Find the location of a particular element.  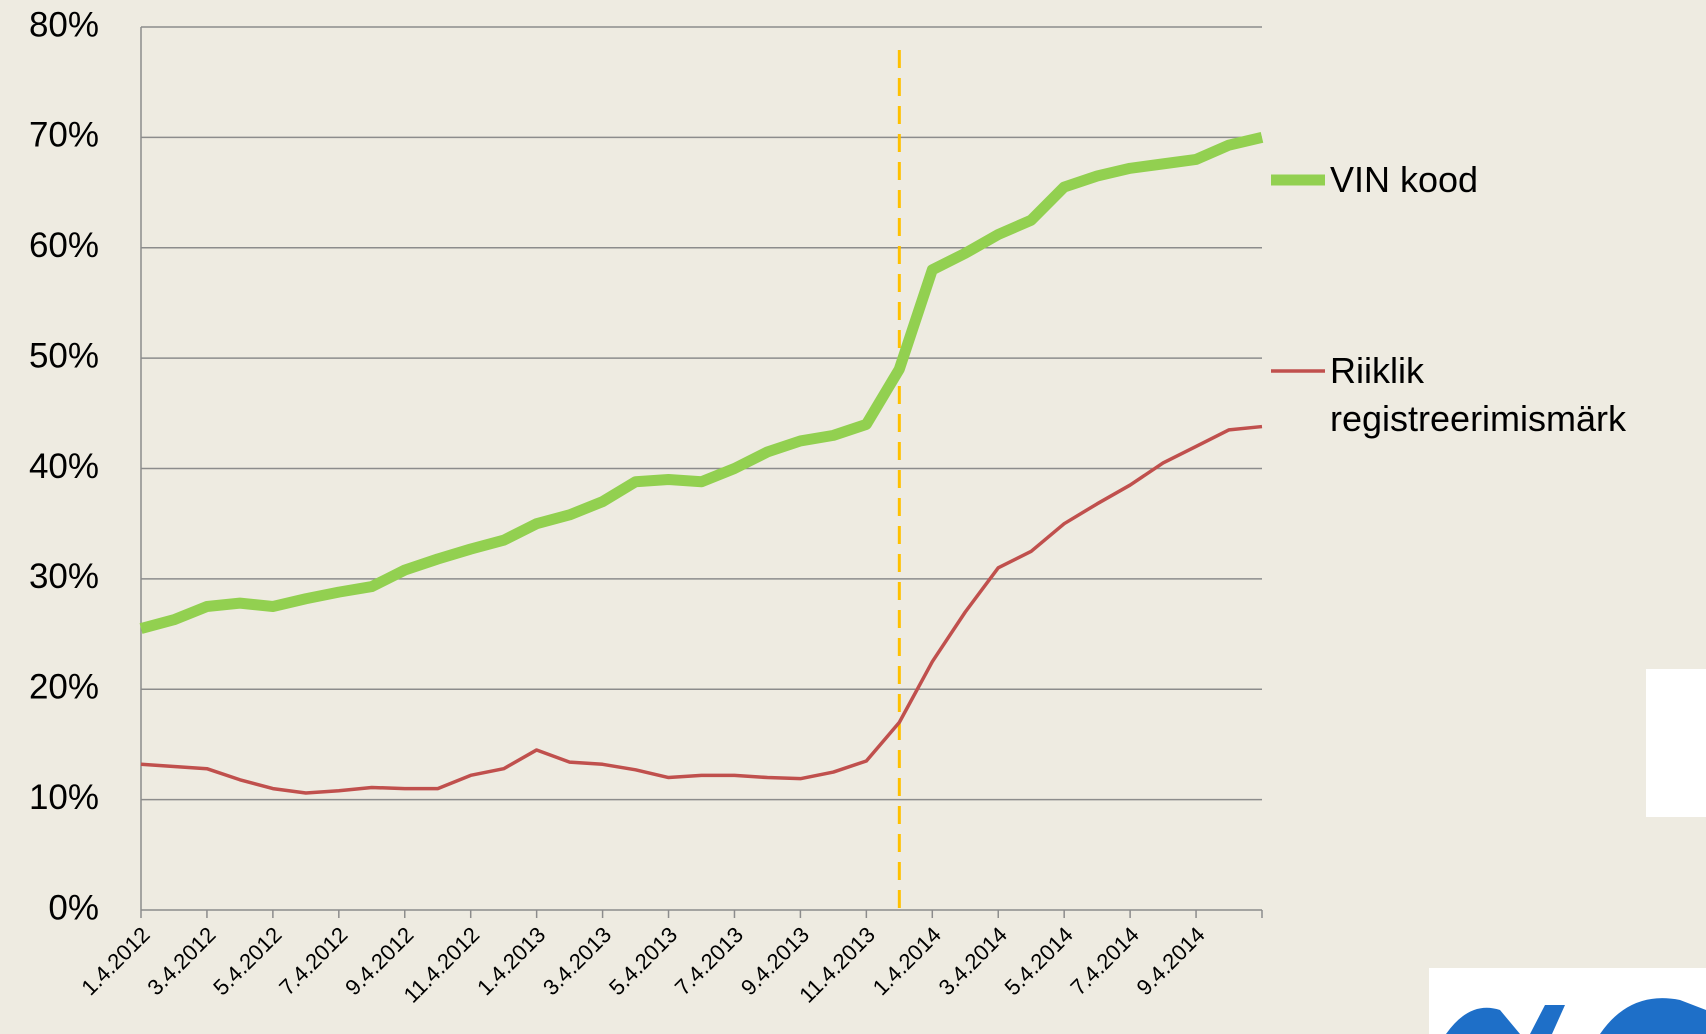

y-tick-label: 20% is located at coordinates (64, 687).